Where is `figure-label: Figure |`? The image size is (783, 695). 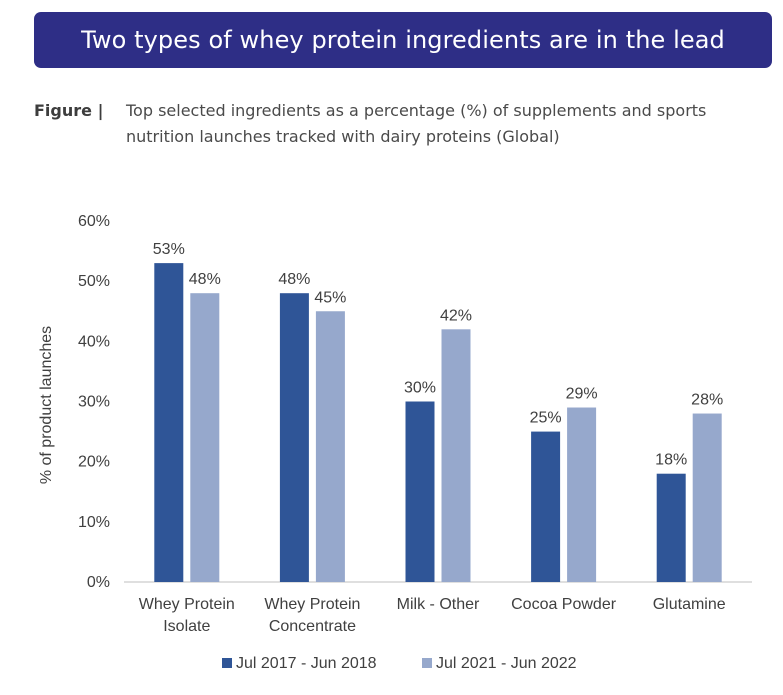 figure-label: Figure | is located at coordinates (69, 110).